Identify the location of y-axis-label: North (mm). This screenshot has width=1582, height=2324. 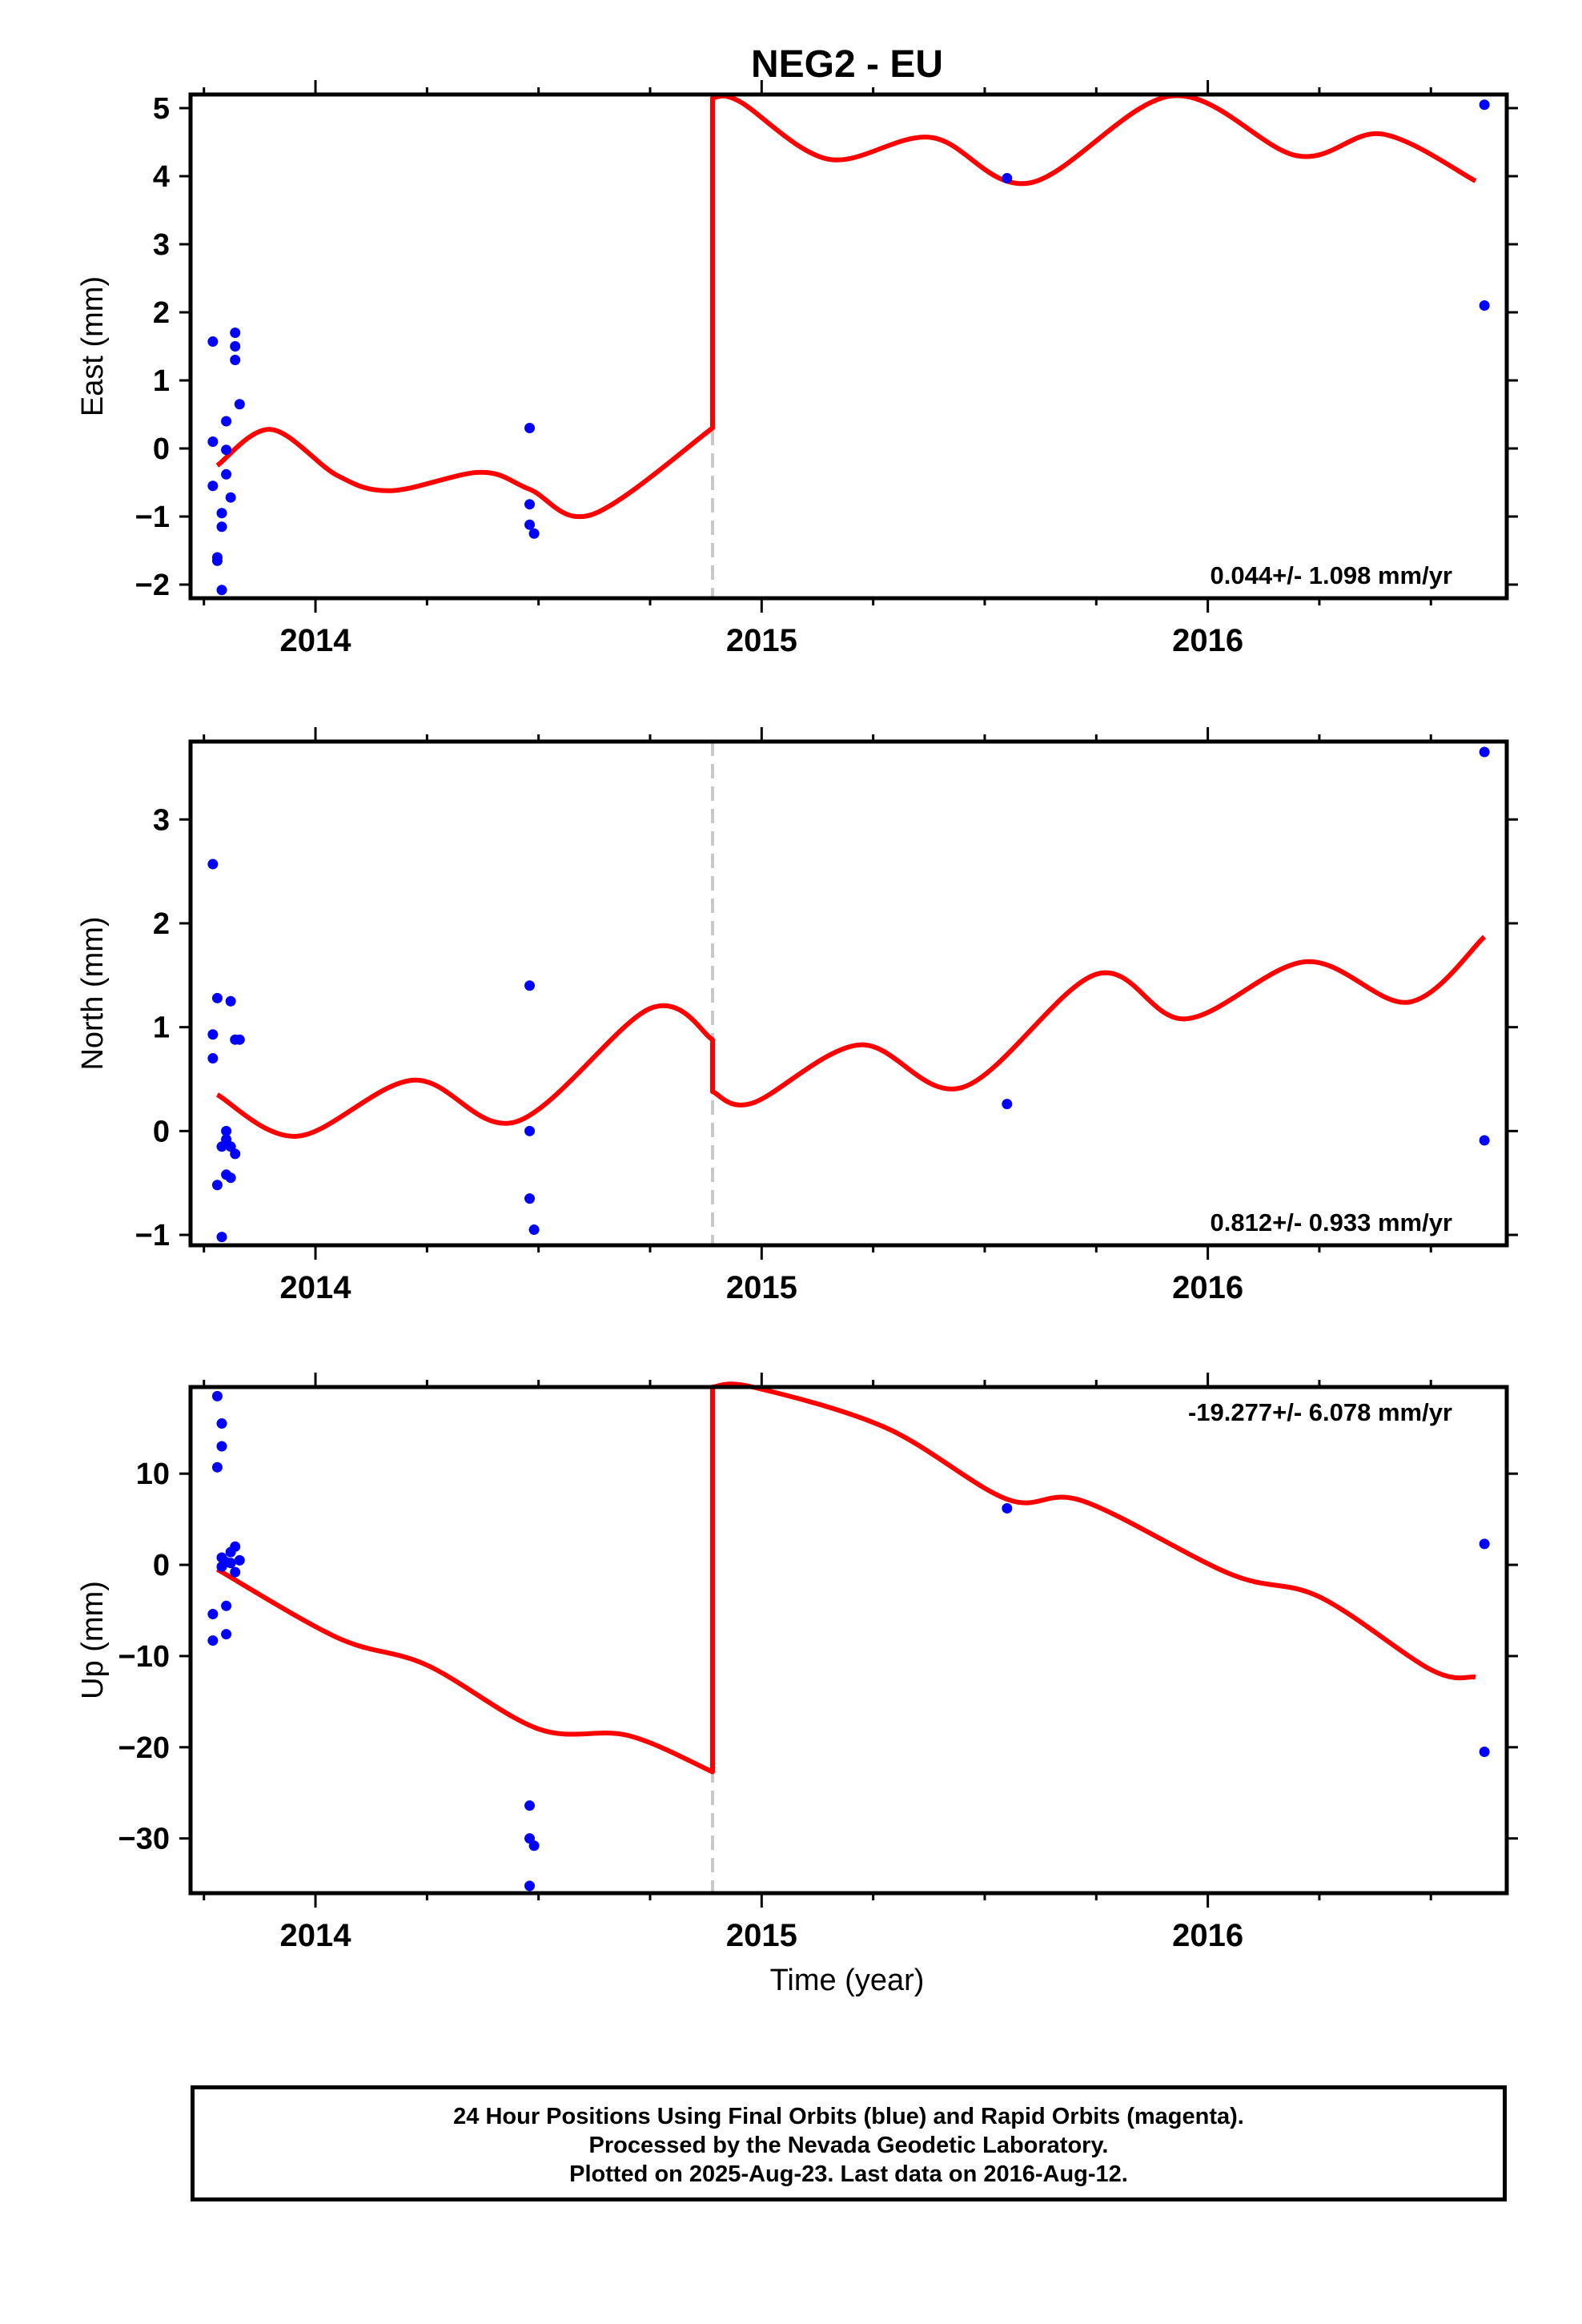
(93, 993).